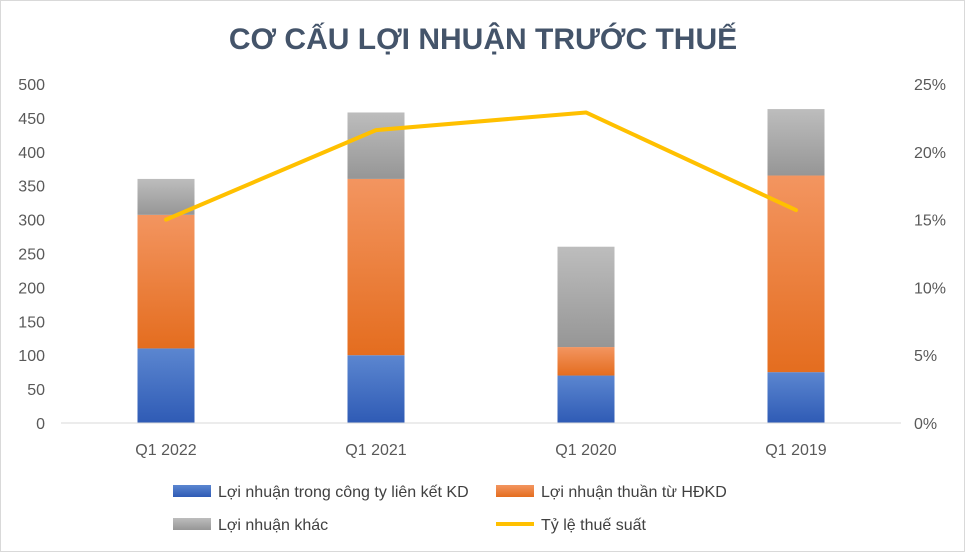 Image resolution: width=965 pixels, height=556 pixels. Describe the element at coordinates (375, 450) in the screenshot. I see `x-tick-label: Q1 2021` at that location.